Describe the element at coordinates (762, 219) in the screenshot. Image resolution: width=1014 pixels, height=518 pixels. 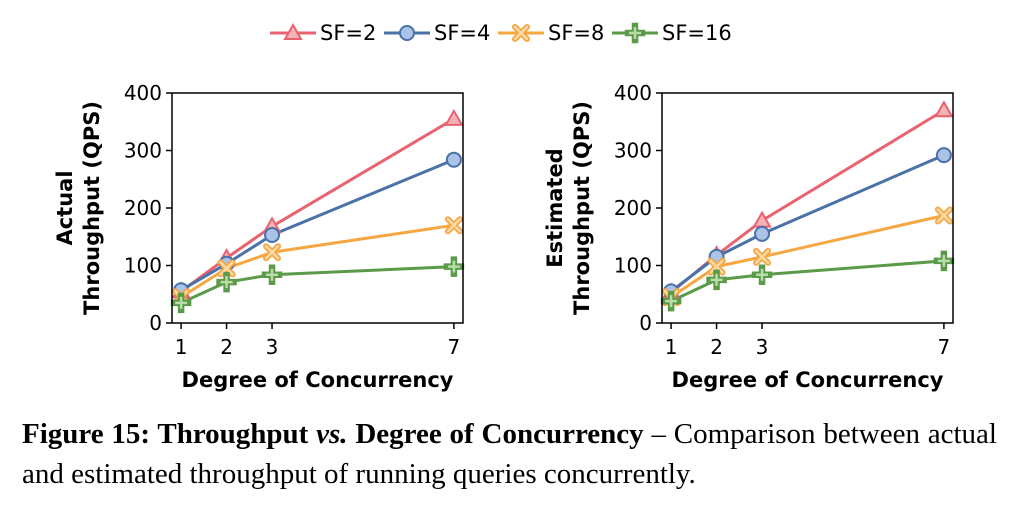
I see `data-point-sf-2-x3` at that location.